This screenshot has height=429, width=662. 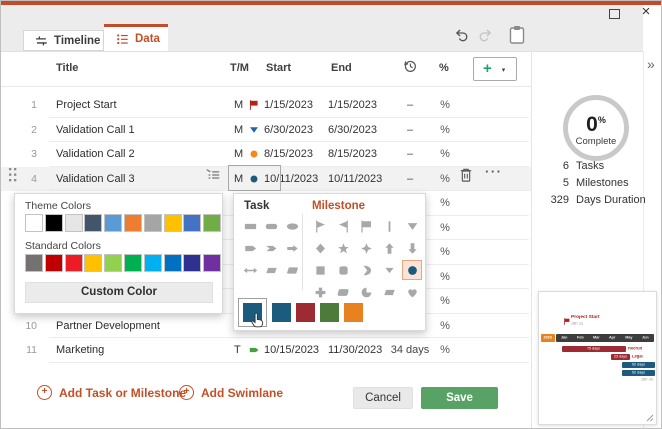 I want to click on tab-data: Data, so click(x=136, y=39).